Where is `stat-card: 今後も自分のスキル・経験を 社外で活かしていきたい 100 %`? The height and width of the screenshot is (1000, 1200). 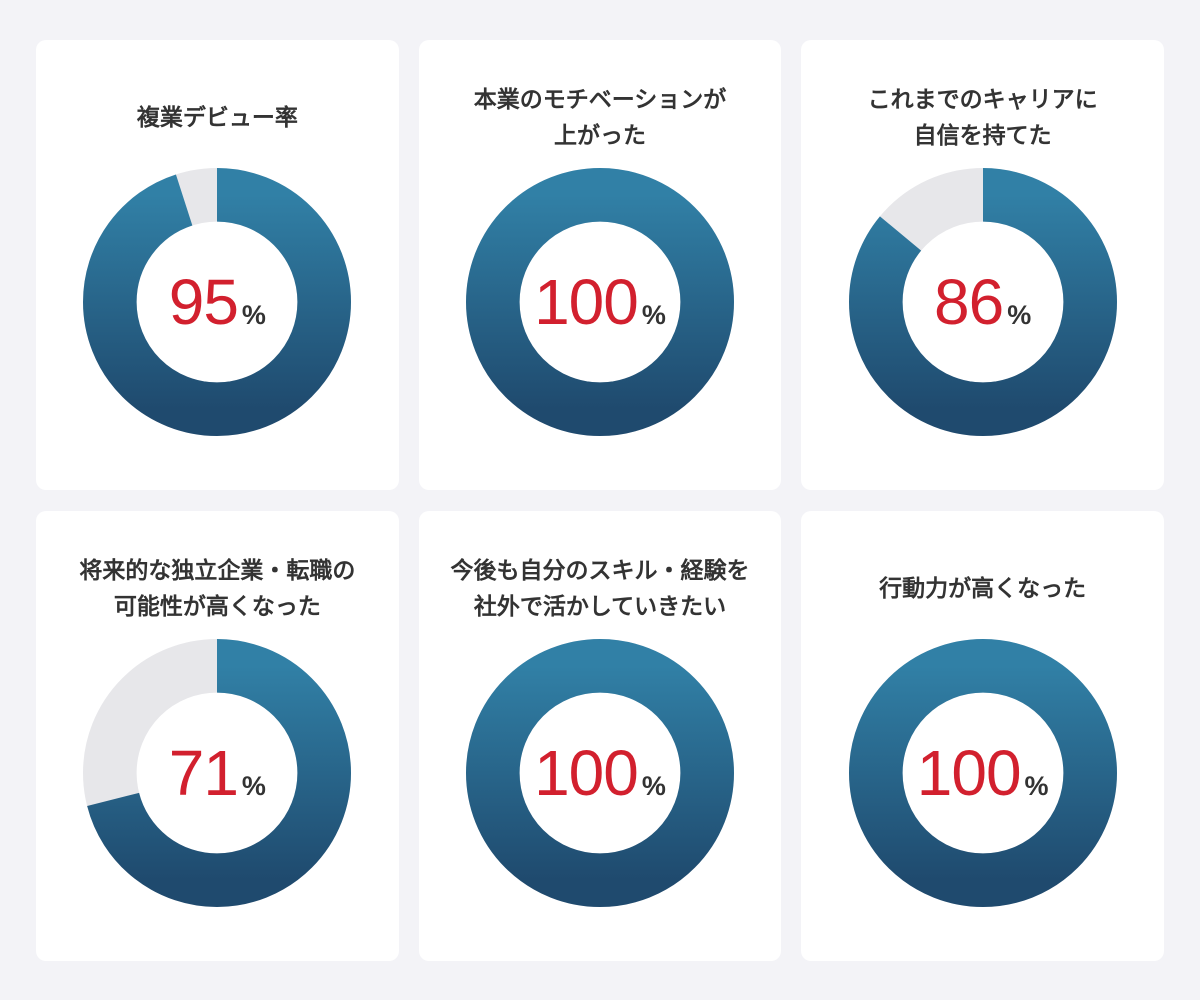
stat-card: 今後も自分のスキル・経験を 社外で活かしていきたい 100 % is located at coordinates (600, 736).